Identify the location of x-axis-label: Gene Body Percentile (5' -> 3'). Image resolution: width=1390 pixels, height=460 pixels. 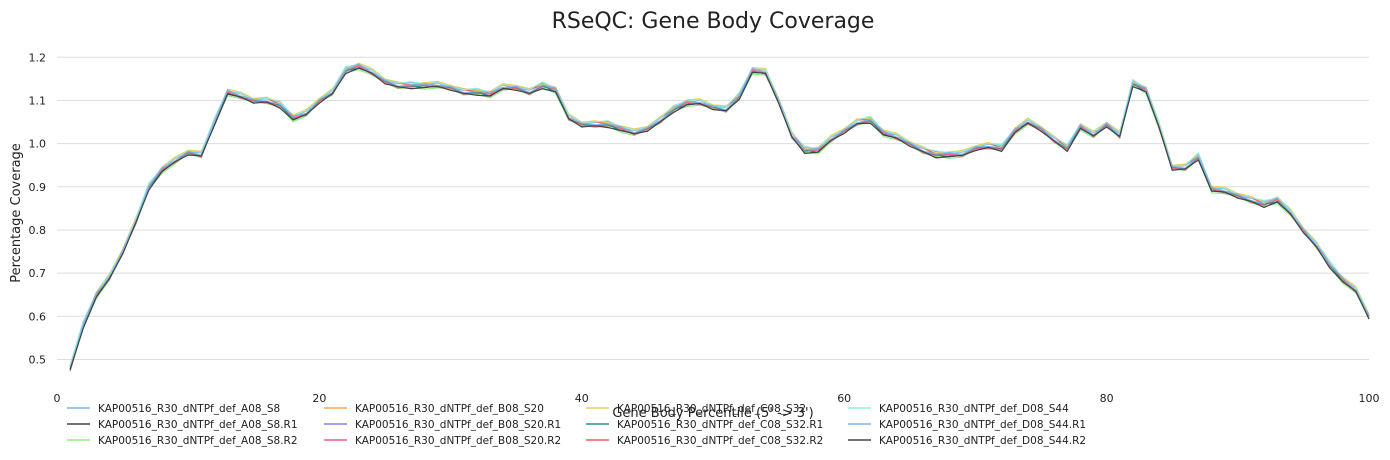
(712, 413).